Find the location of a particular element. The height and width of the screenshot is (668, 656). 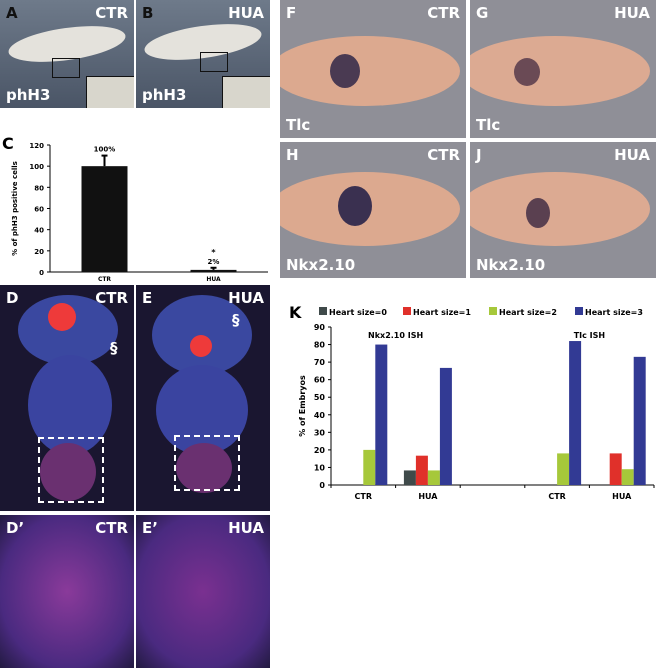

panel-d-image: D CTR § is located at coordinates (67, 398).